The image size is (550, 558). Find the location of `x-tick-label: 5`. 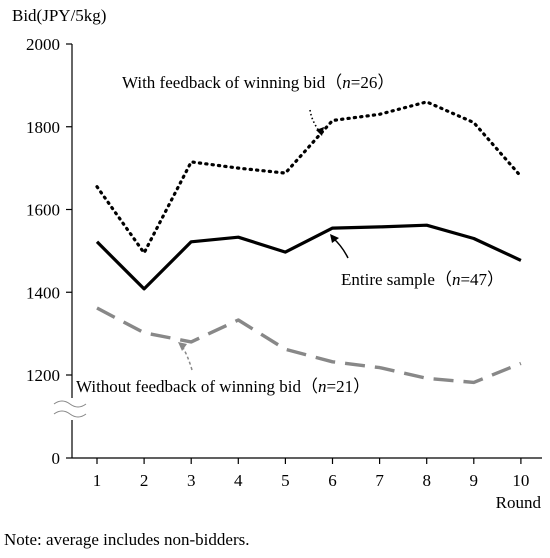

x-tick-label: 5 is located at coordinates (285, 480).